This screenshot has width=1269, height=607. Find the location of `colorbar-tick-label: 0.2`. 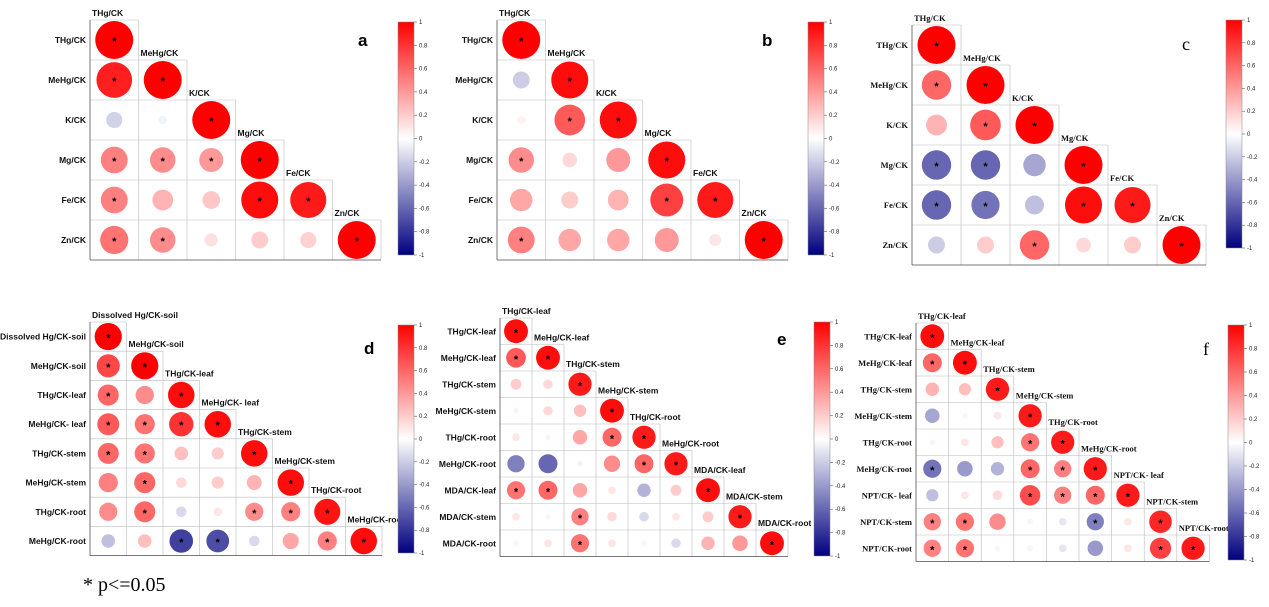

colorbar-tick-label: 0.2 is located at coordinates (839, 417).